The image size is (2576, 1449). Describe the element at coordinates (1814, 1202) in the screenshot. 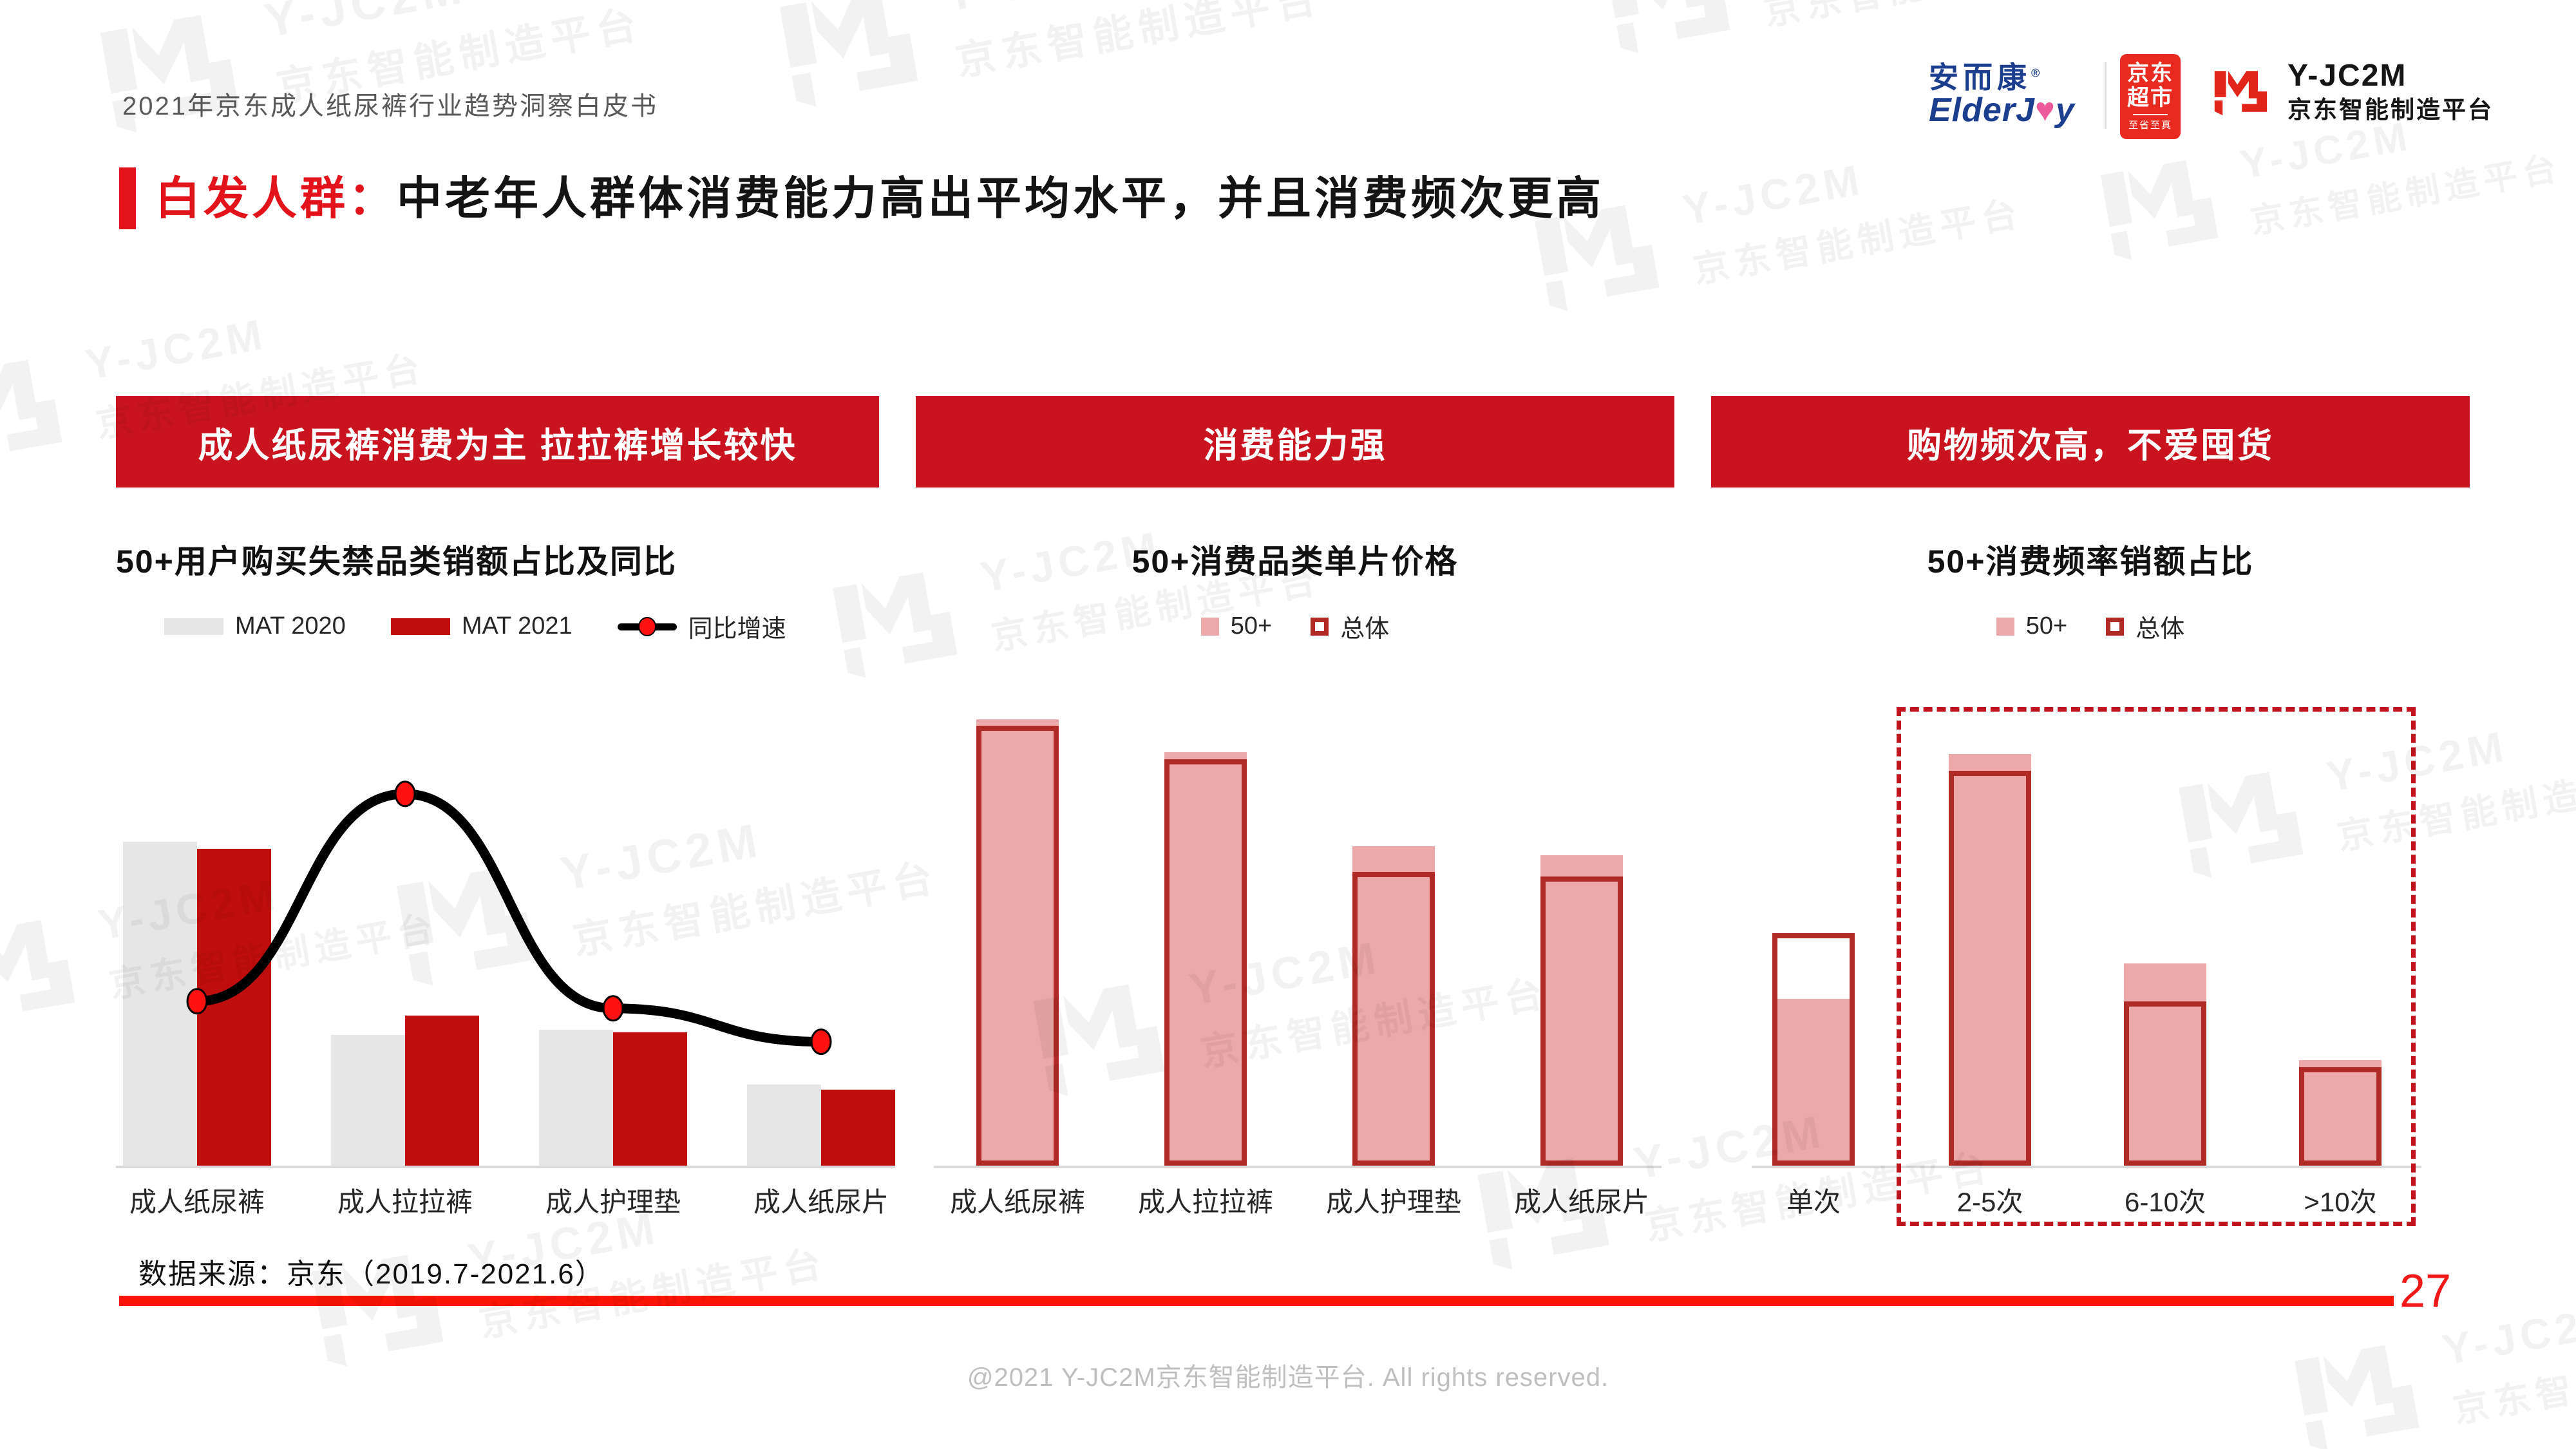

I see `x-label: 单次` at that location.